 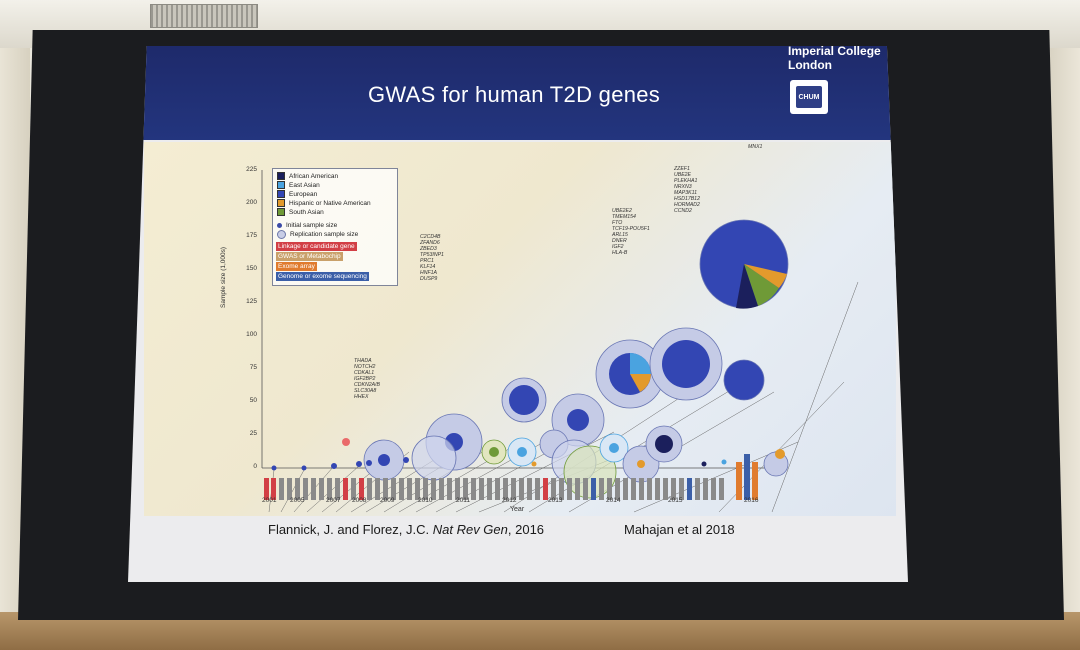 What do you see at coordinates (204, 16) in the screenshot?
I see `ceiling-vent` at bounding box center [204, 16].